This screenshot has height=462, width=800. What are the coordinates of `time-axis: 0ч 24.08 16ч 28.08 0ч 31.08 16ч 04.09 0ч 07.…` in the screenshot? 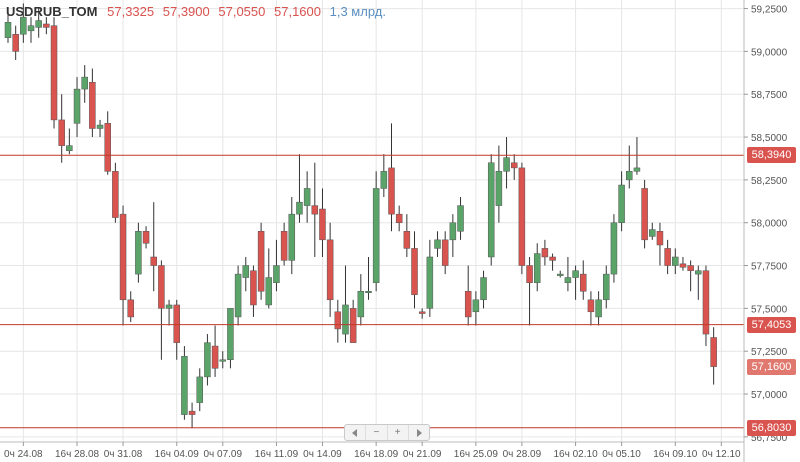 It's located at (372, 451).